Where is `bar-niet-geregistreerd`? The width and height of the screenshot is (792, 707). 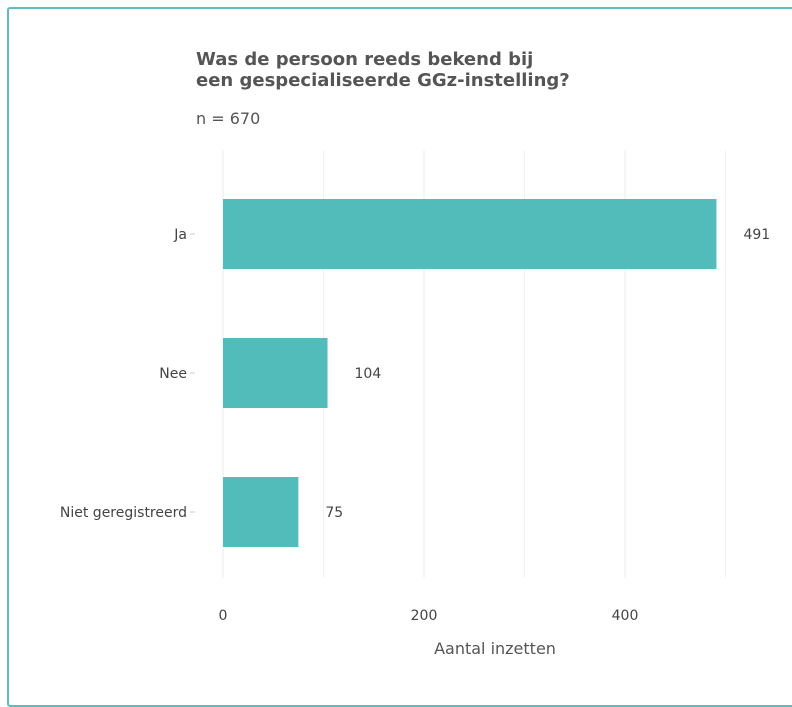
bar-niet-geregistreerd is located at coordinates (261, 512).